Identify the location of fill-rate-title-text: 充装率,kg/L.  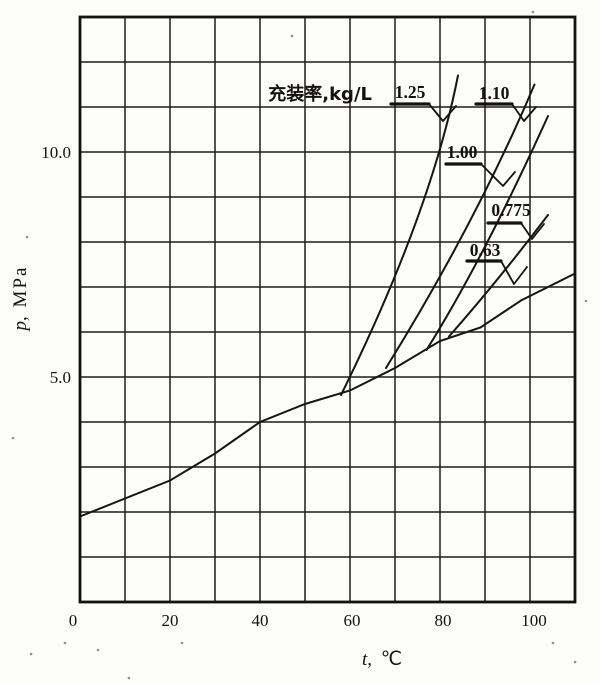
(320, 94).